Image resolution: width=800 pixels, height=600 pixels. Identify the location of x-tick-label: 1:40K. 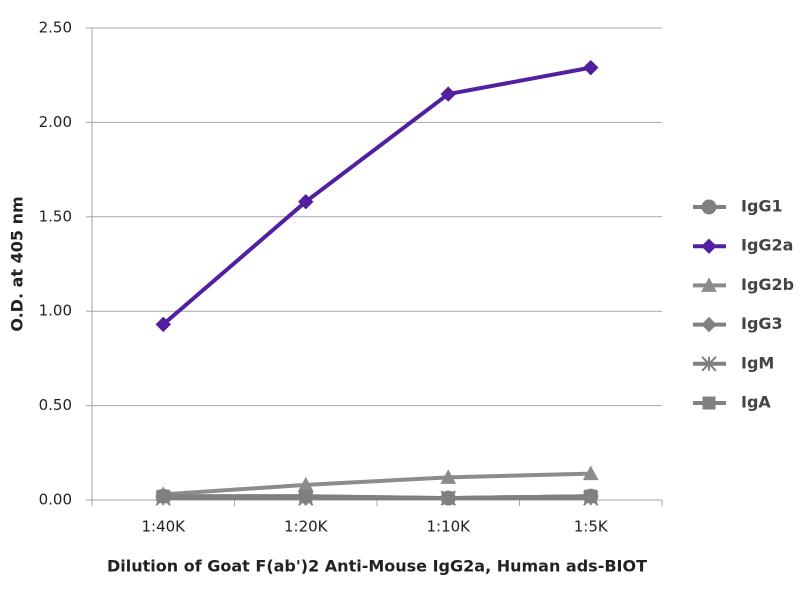
(163, 527).